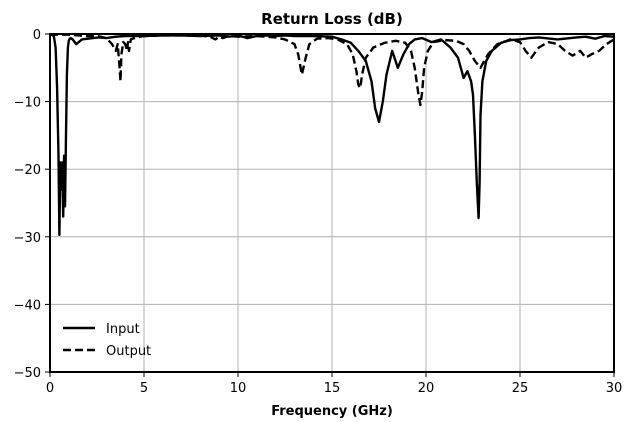 Image resolution: width=625 pixels, height=422 pixels. What do you see at coordinates (27, 103) in the screenshot?
I see `y-tick-label: −10` at bounding box center [27, 103].